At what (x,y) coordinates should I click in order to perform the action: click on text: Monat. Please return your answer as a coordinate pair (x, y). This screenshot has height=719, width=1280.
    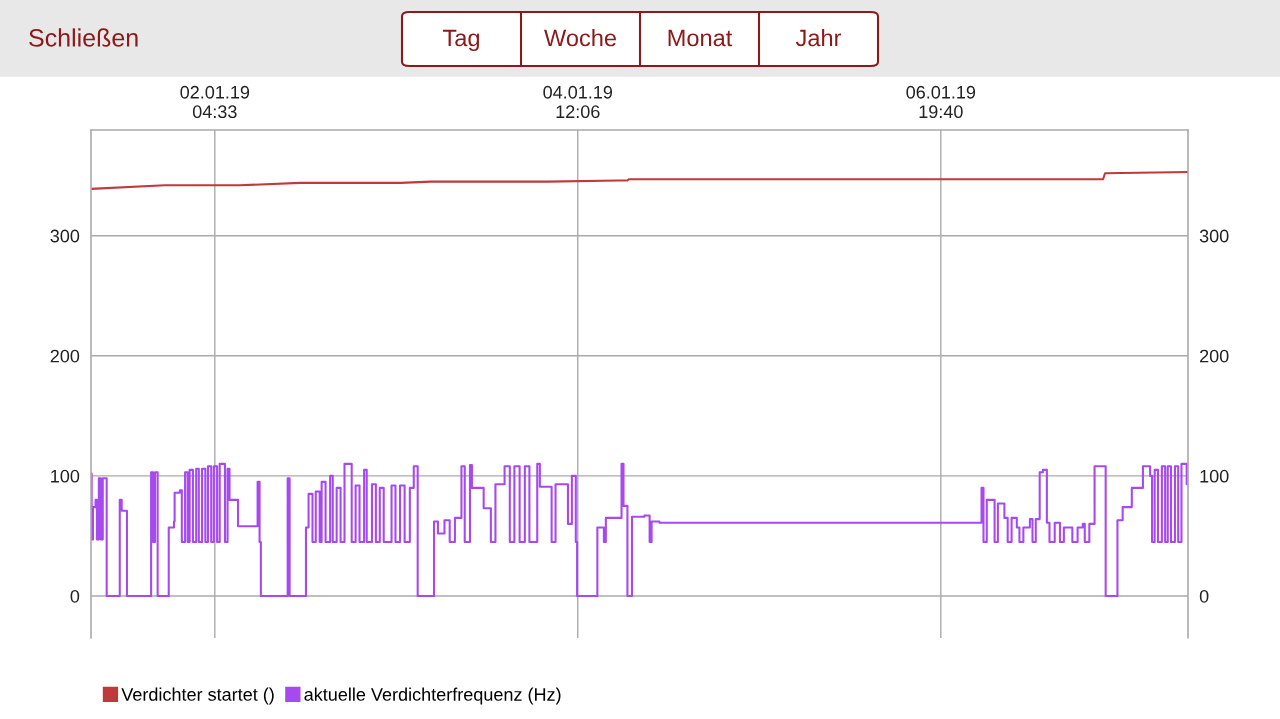
    Looking at the image, I should click on (700, 38).